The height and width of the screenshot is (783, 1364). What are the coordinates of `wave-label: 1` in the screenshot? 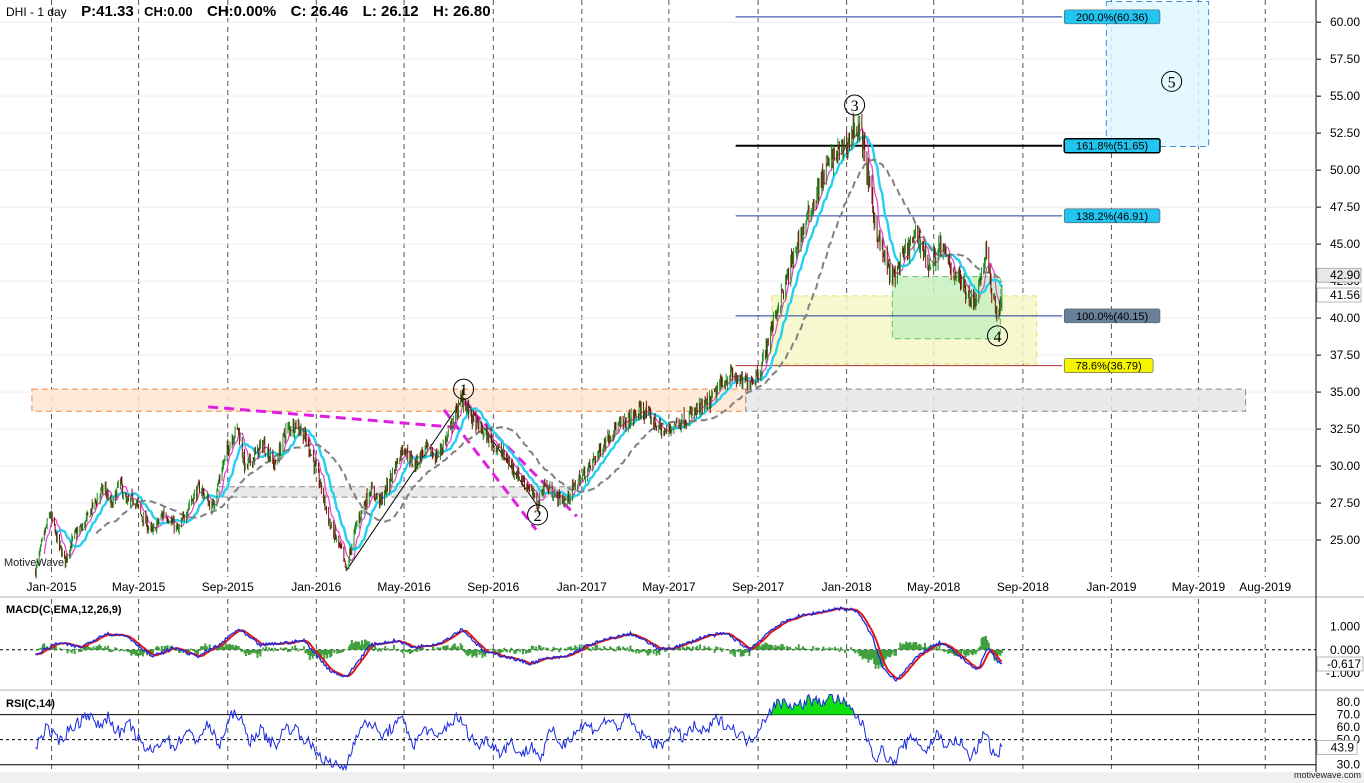 It's located at (464, 390).